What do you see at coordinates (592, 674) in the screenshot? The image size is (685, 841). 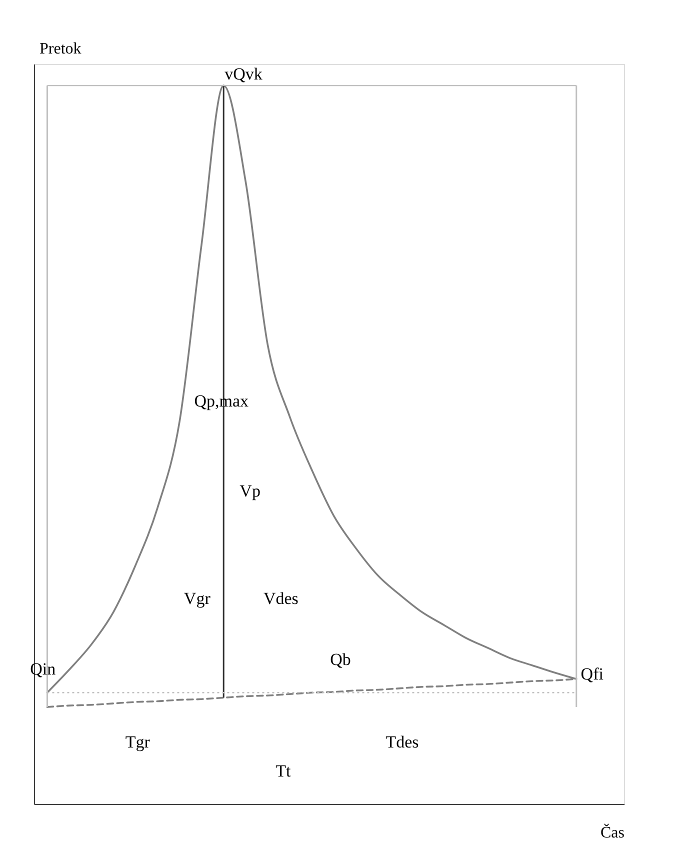 I see `text: Qfi` at bounding box center [592, 674].